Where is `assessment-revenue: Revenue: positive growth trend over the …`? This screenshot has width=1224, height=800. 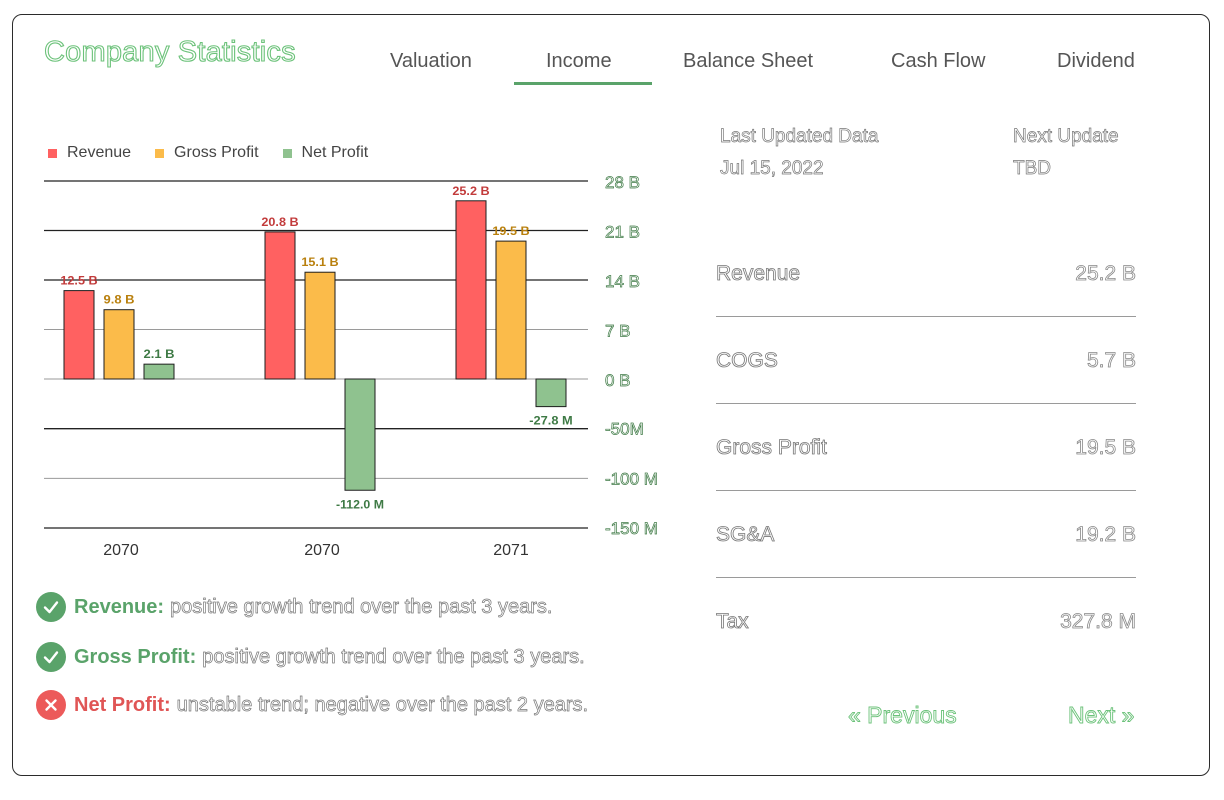
assessment-revenue: Revenue: positive growth trend over the … is located at coordinates (294, 607).